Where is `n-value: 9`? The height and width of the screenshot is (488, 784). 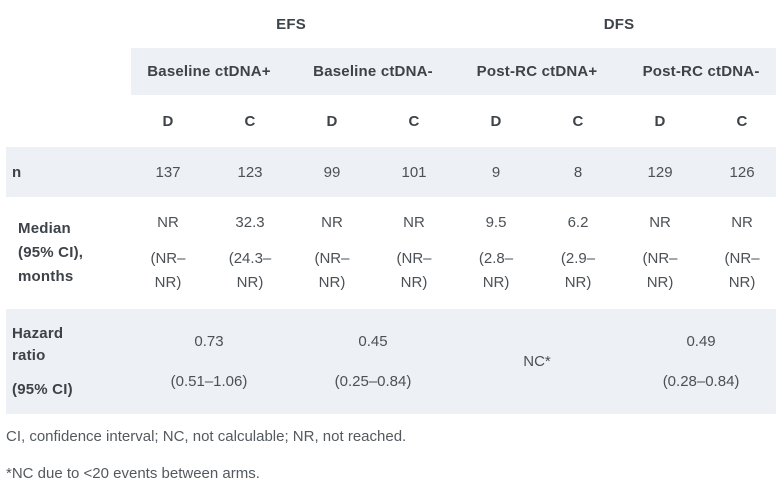
n-value: 9 is located at coordinates (496, 172).